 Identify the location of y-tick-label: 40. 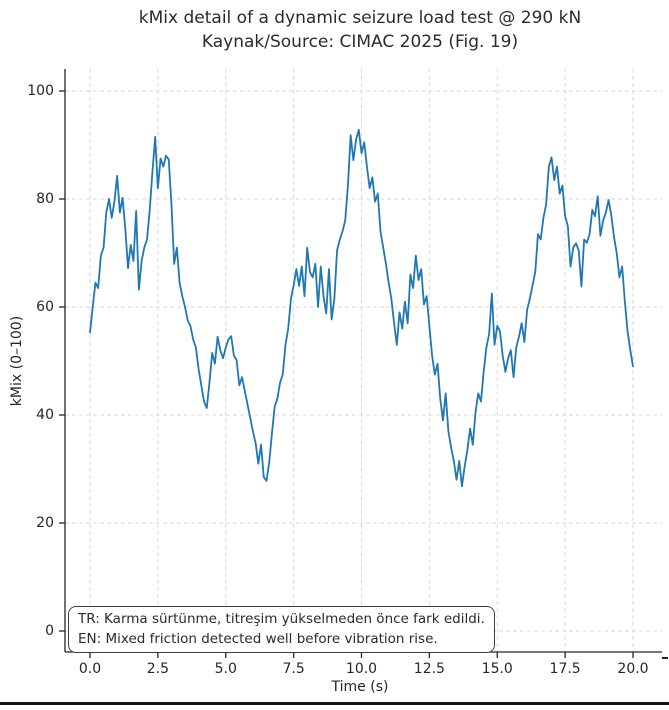
(45, 415).